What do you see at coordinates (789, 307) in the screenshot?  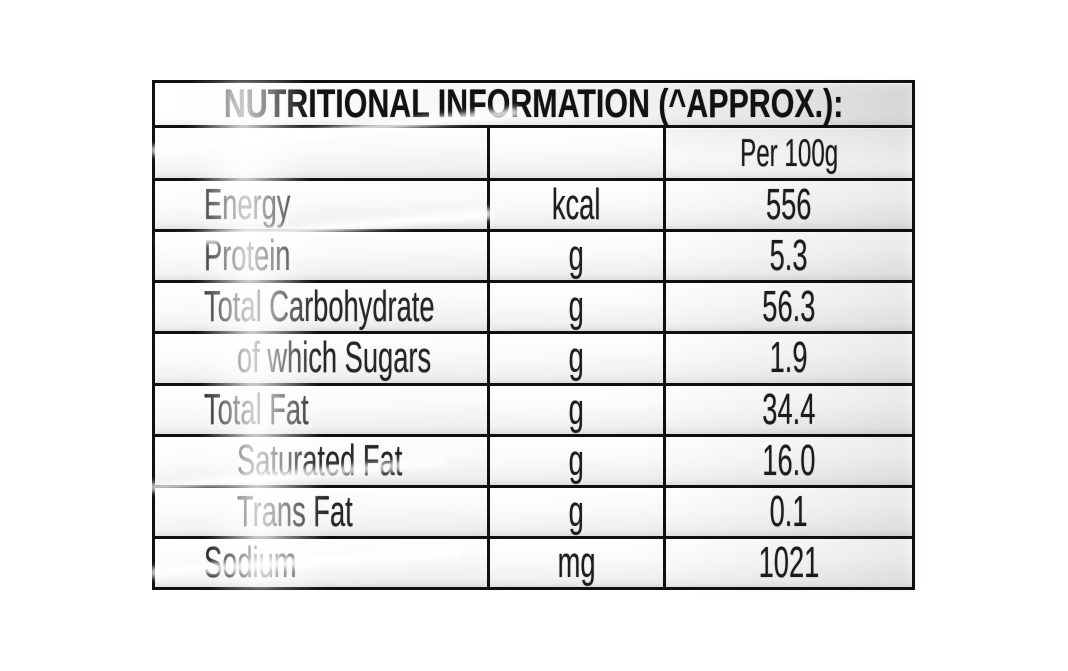 I see `amount-total-carbohydrate: 56.3` at bounding box center [789, 307].